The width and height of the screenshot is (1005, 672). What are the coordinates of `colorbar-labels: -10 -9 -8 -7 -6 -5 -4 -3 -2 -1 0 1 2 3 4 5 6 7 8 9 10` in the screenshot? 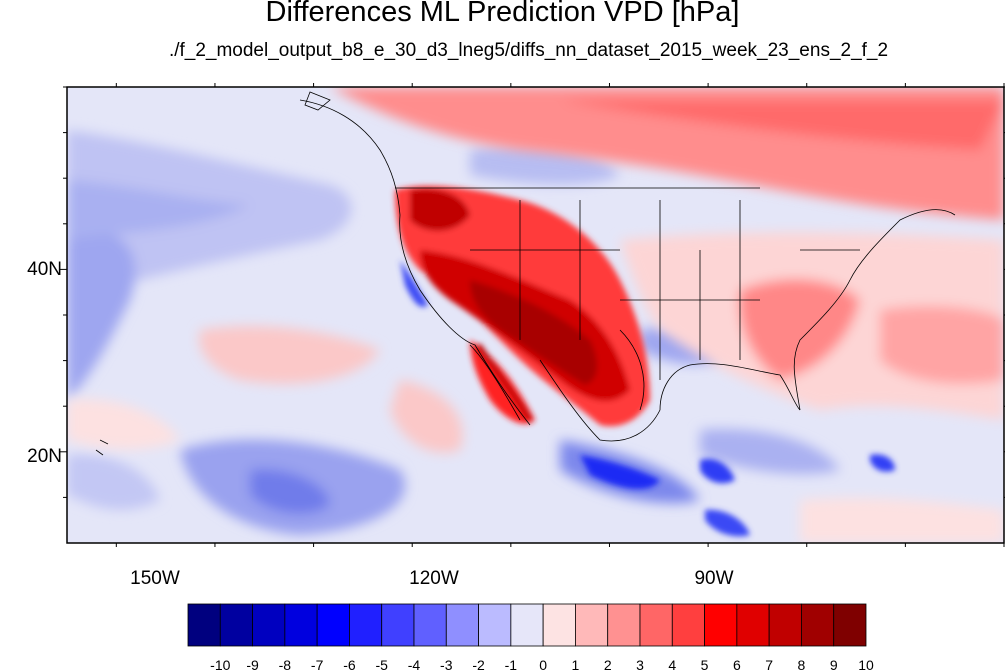 It's located at (542, 664).